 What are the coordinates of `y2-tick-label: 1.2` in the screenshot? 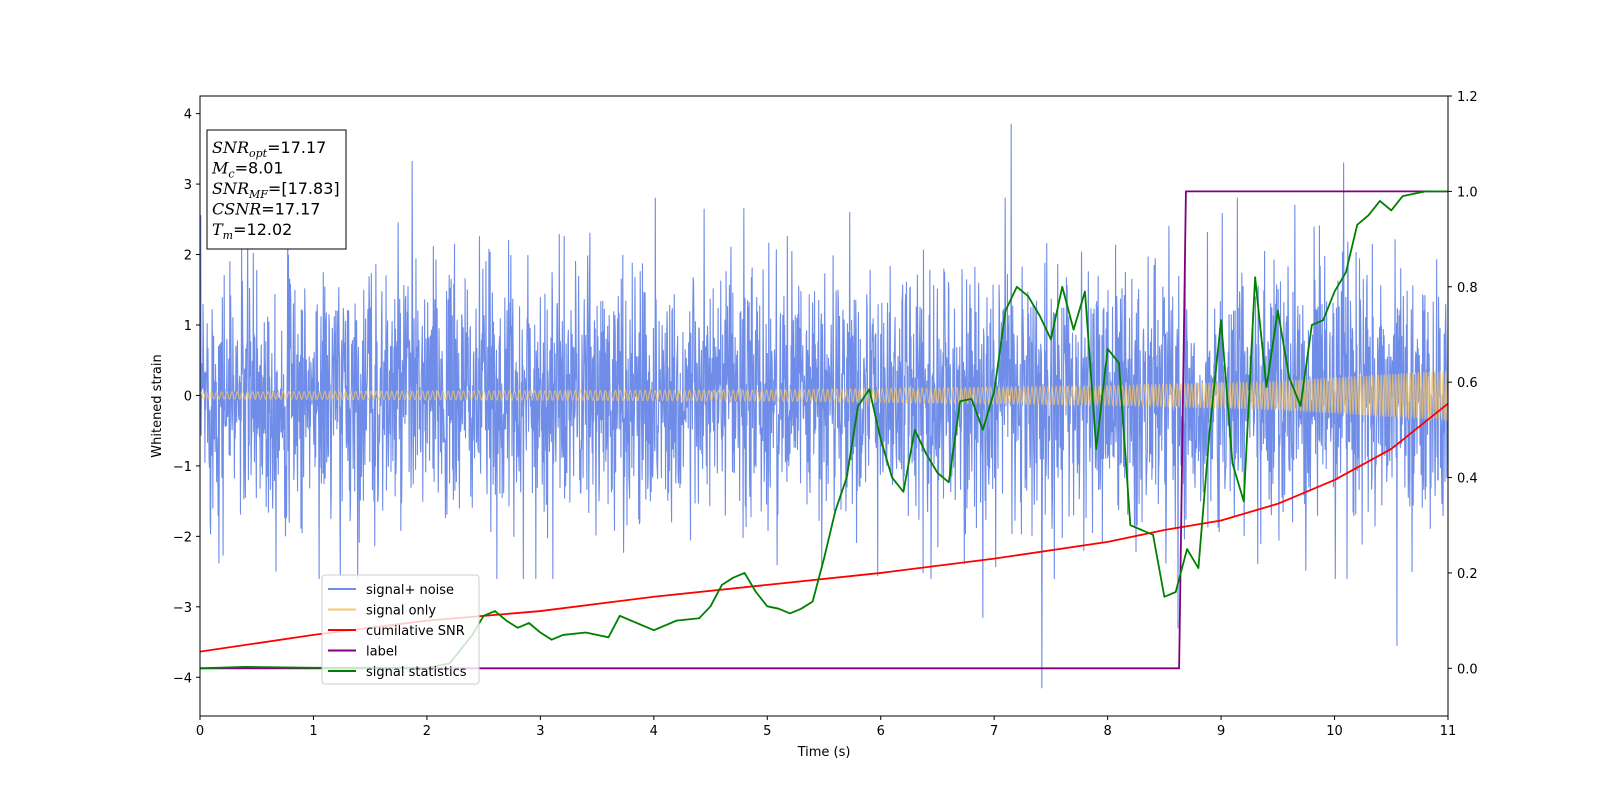 It's located at (1467, 97).